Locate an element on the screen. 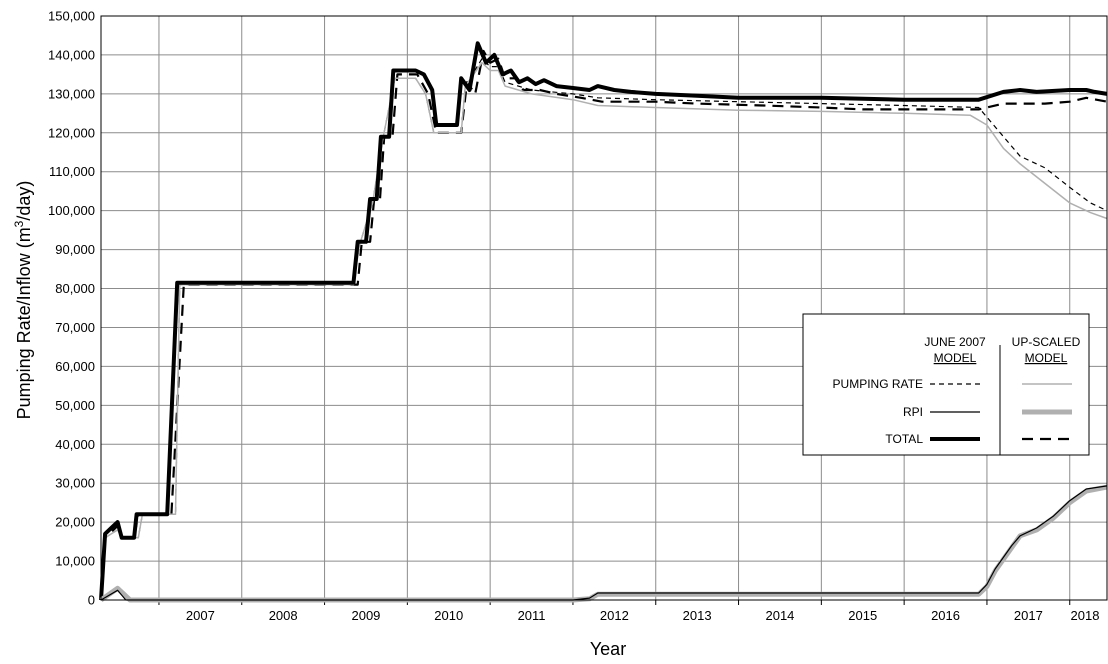 The width and height of the screenshot is (1108, 664). y-tick-label: 110,000 is located at coordinates (72, 171).